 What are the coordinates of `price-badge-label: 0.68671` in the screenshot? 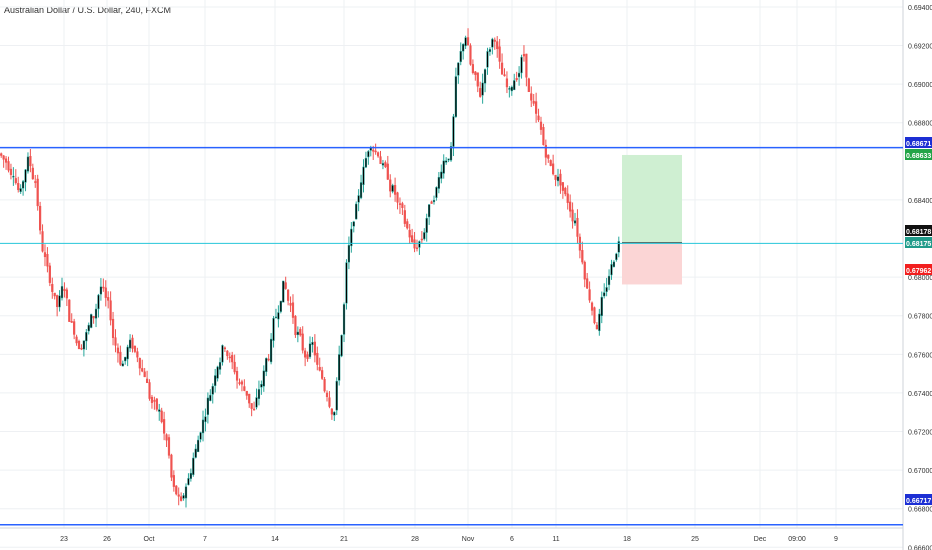 It's located at (918, 144).